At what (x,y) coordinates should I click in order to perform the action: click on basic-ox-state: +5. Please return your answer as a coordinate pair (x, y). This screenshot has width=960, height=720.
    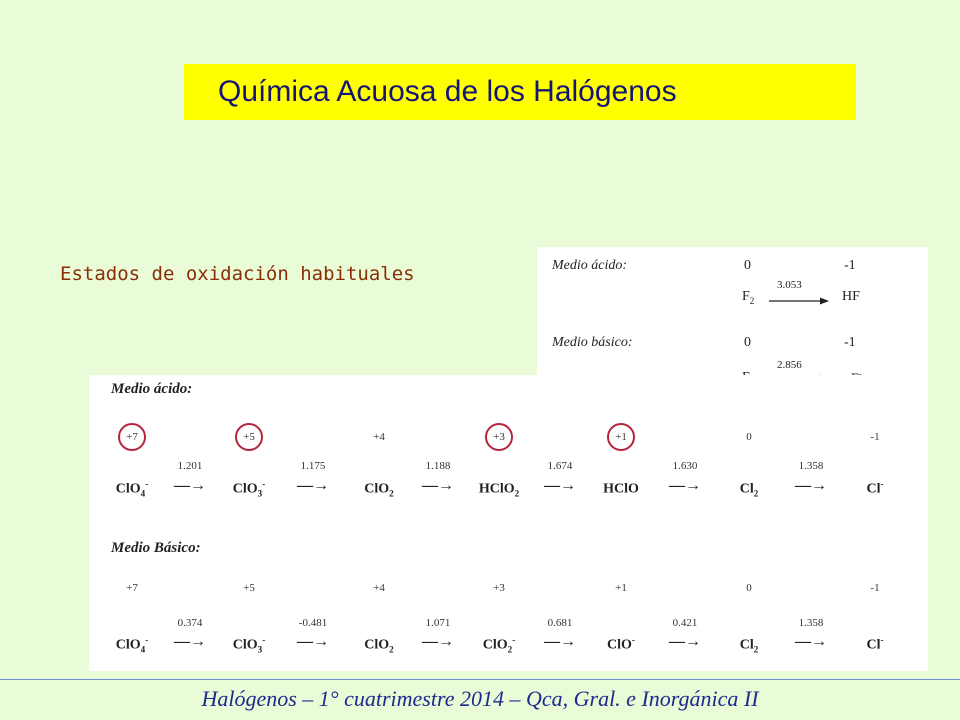
    Looking at the image, I should click on (249, 588).